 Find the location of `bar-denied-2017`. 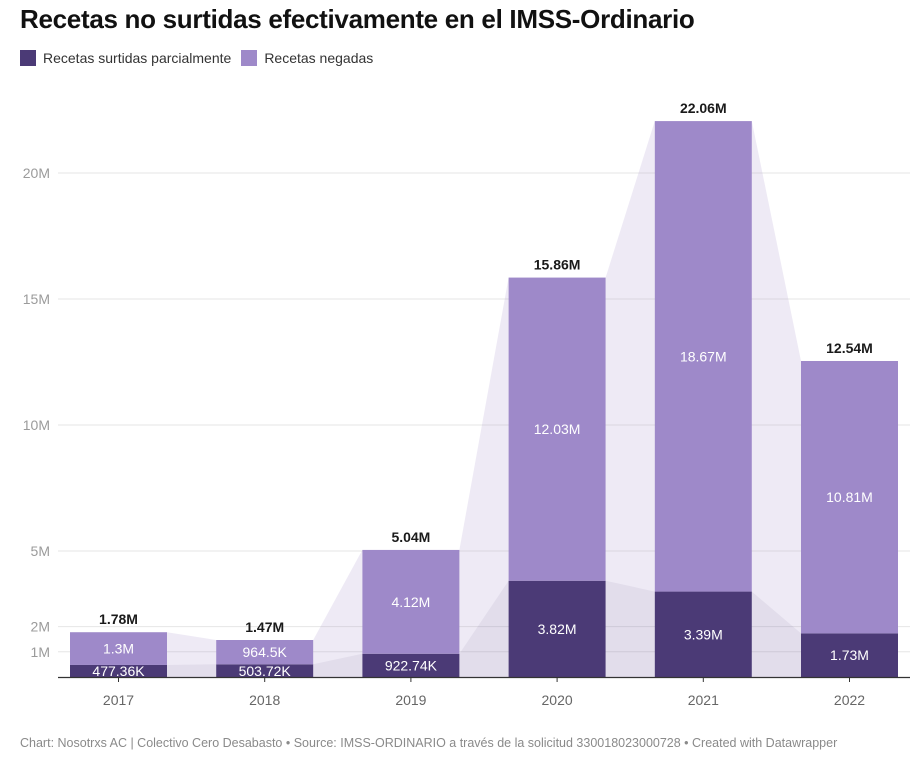

bar-denied-2017 is located at coordinates (118, 648).